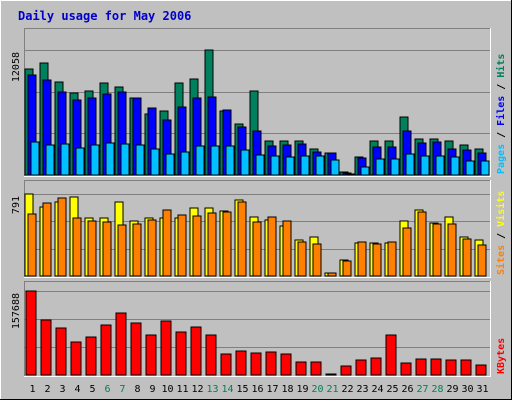 This screenshot has height=405, width=512. I want to click on day-label: 13, so click(212, 389).